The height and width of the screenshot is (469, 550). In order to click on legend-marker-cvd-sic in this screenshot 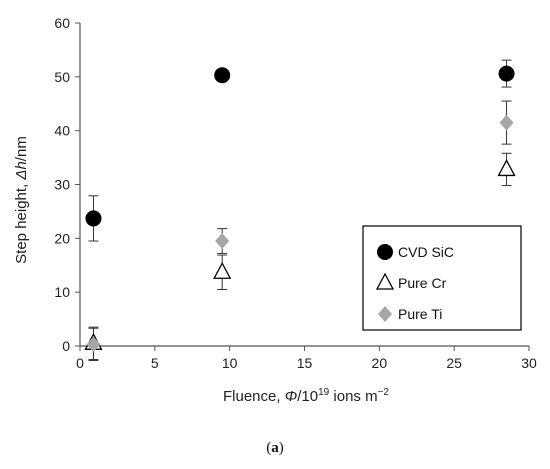, I will do `click(385, 252)`.